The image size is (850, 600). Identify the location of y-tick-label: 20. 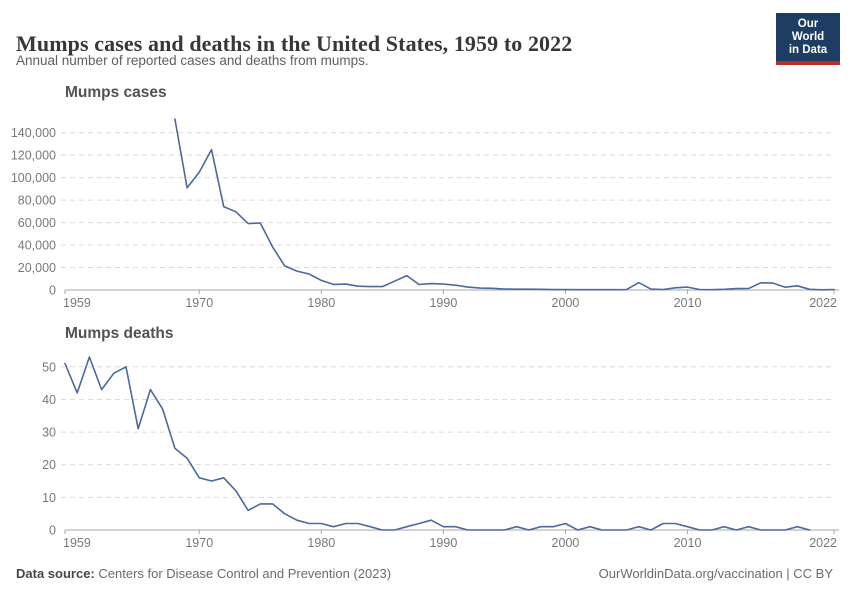
(49, 465).